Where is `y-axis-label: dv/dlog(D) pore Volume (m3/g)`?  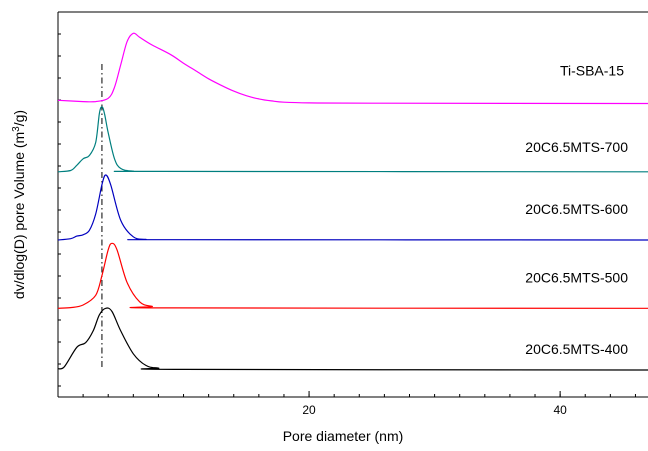
y-axis-label: dv/dlog(D) pore Volume (m3/g) is located at coordinates (19, 204).